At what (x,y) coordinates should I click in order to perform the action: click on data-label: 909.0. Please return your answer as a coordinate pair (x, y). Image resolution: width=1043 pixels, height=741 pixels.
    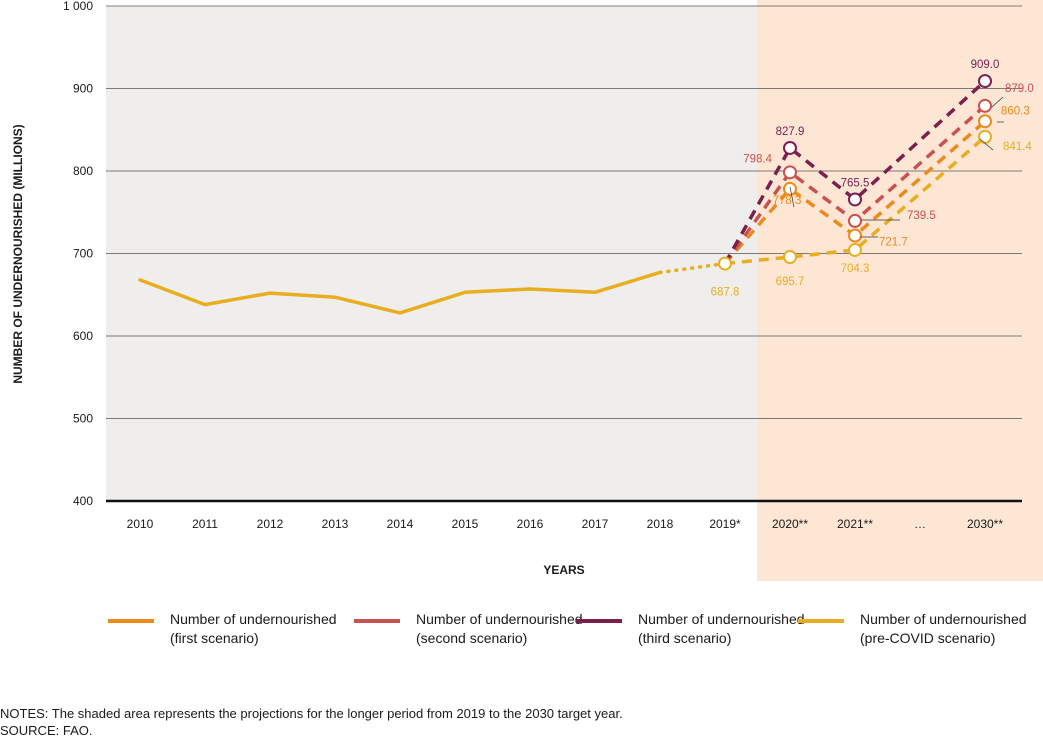
    Looking at the image, I should click on (985, 65).